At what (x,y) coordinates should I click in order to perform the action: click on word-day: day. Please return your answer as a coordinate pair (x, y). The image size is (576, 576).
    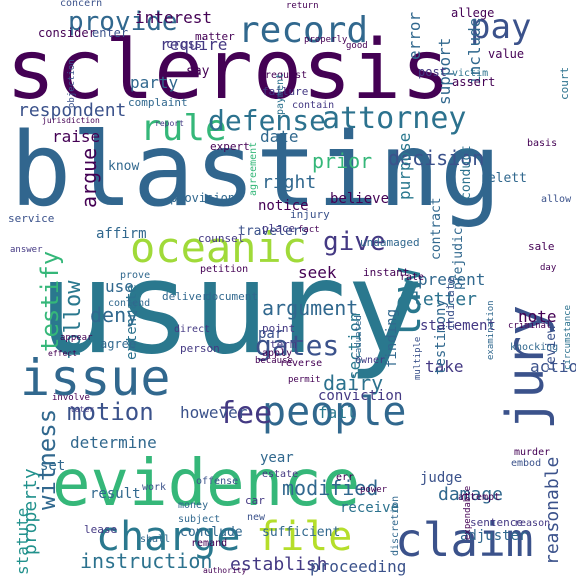
    Looking at the image, I should click on (548, 268).